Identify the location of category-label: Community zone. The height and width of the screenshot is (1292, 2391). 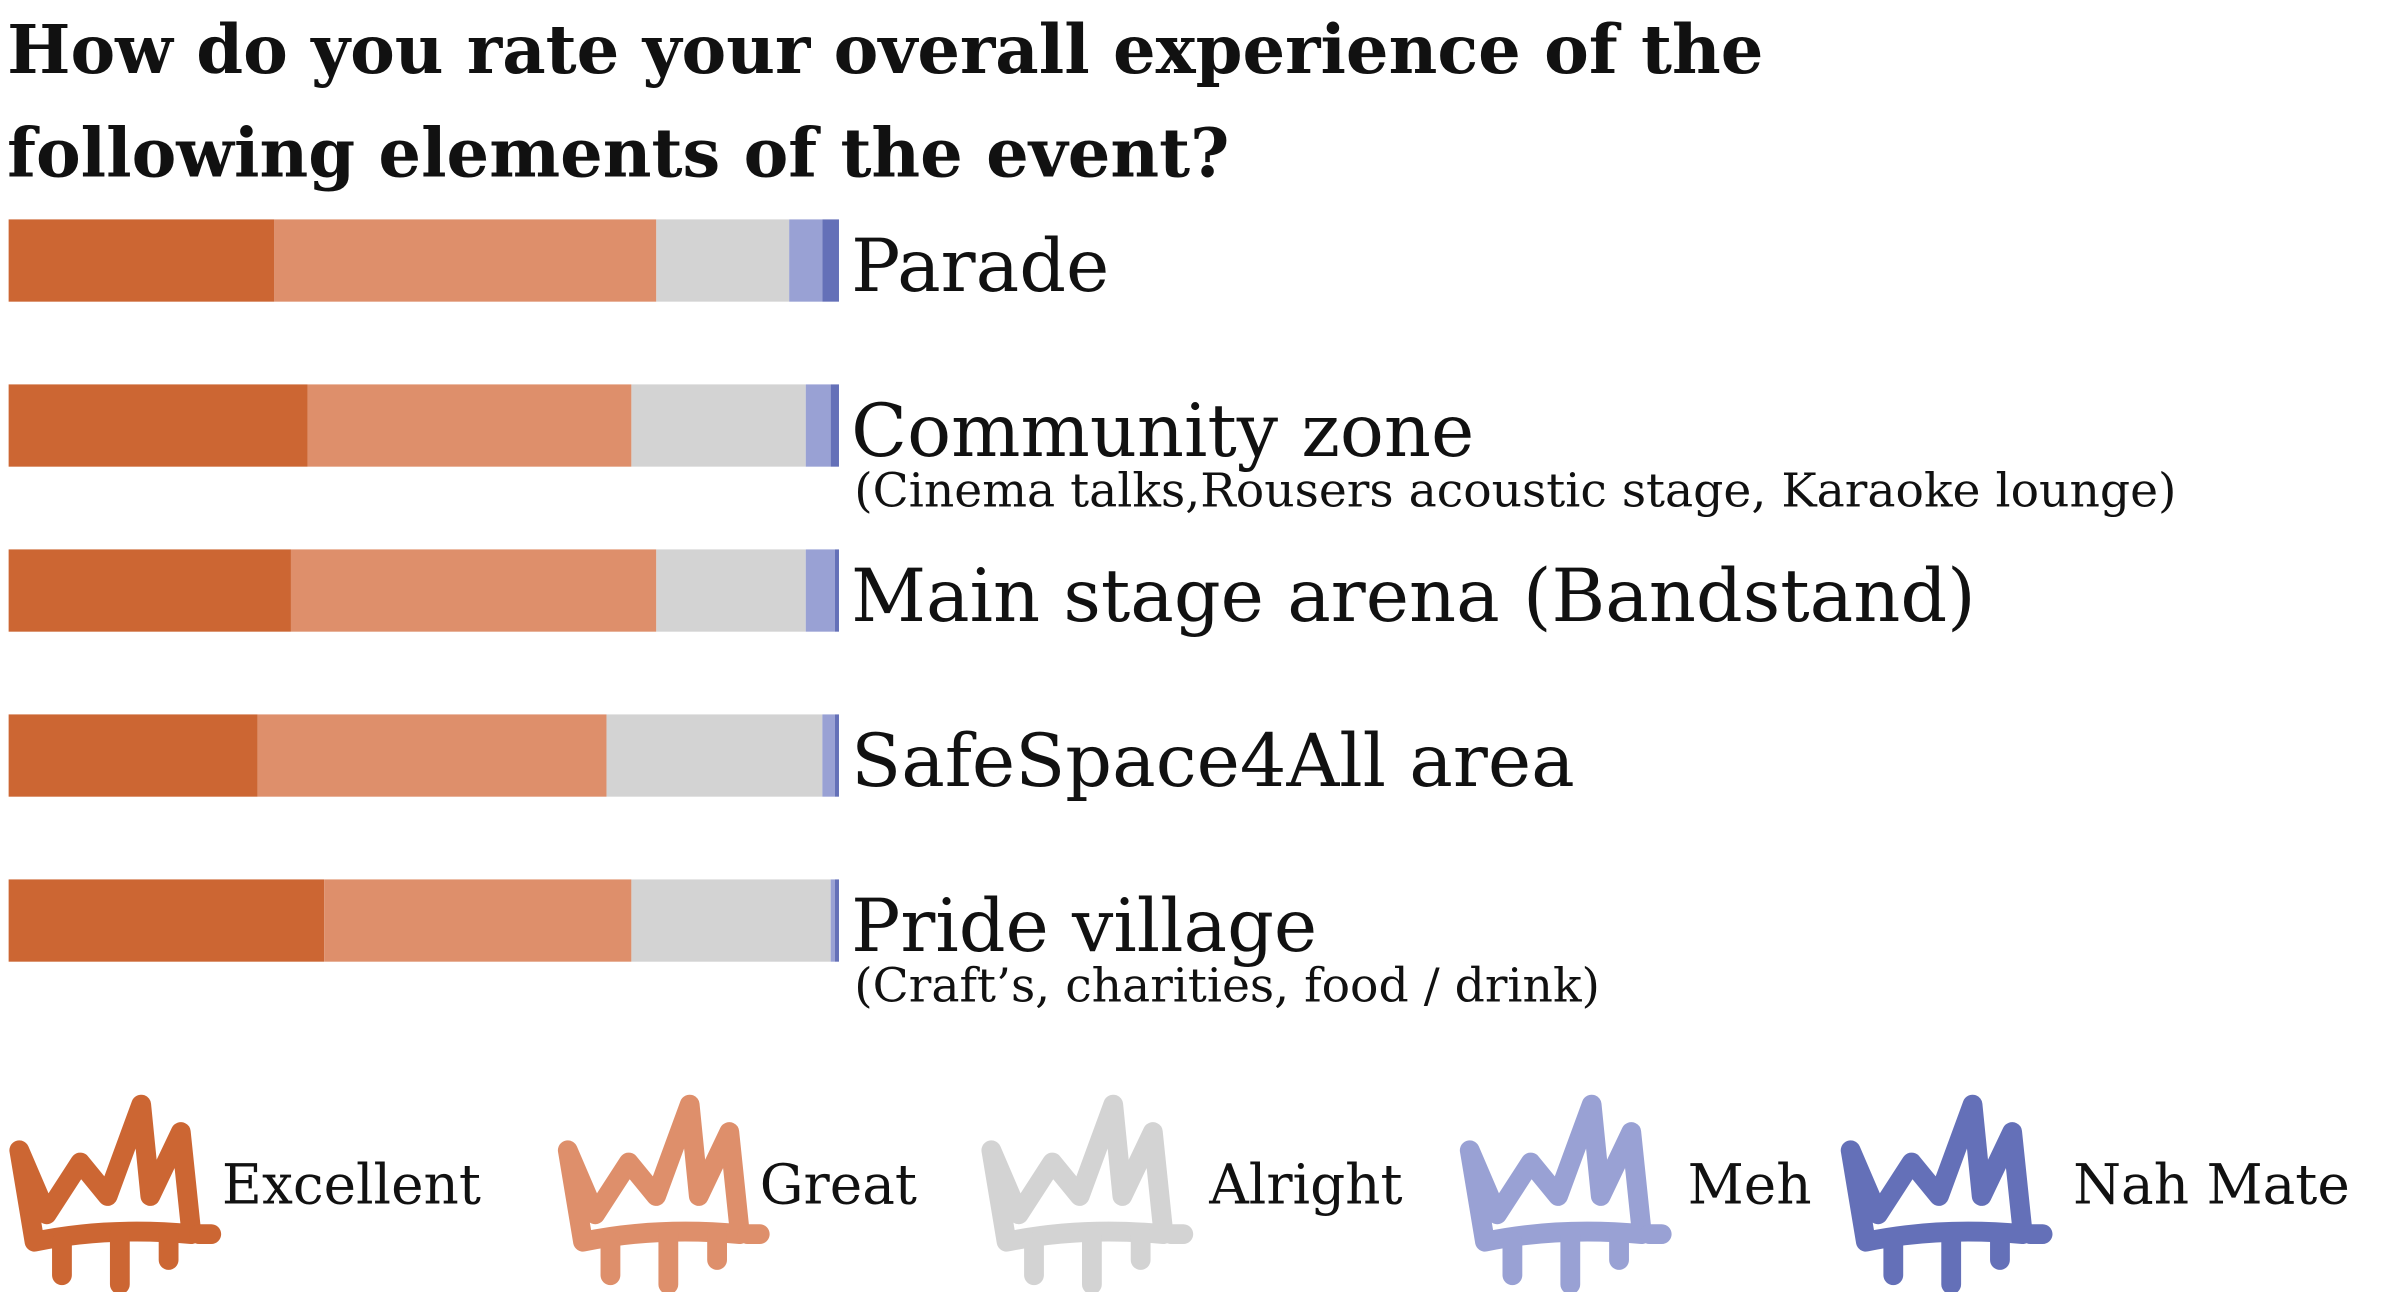
(1162, 431).